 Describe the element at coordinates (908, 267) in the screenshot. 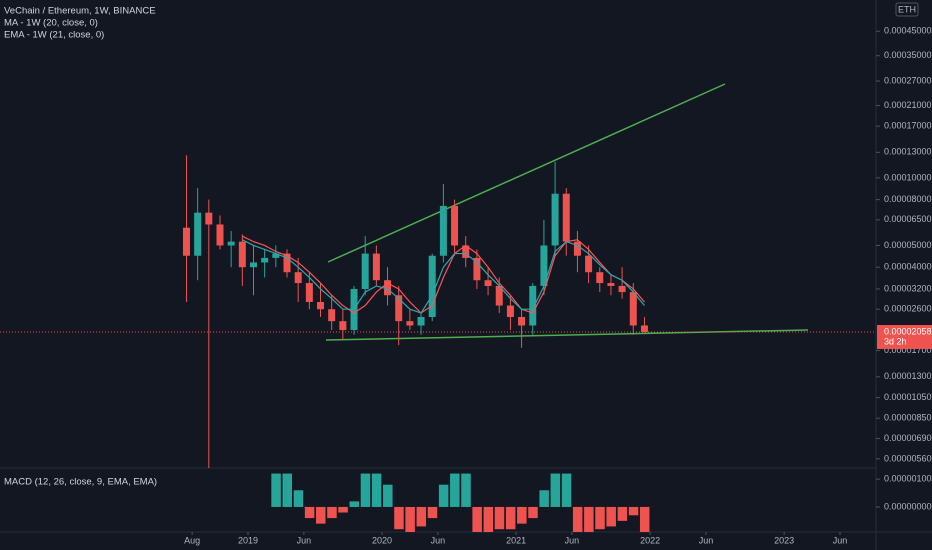

I see `y-tick-label: 0.00004000` at that location.